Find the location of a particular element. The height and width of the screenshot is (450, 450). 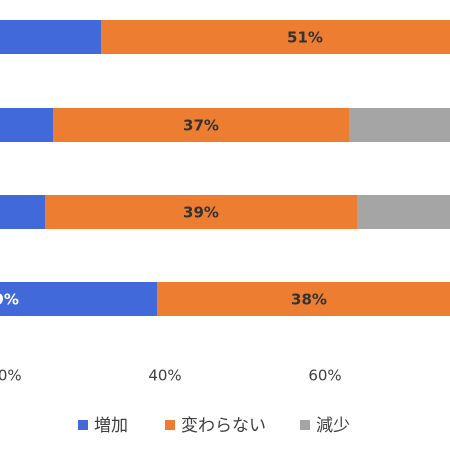

legend-label: 増加 is located at coordinates (111, 426).